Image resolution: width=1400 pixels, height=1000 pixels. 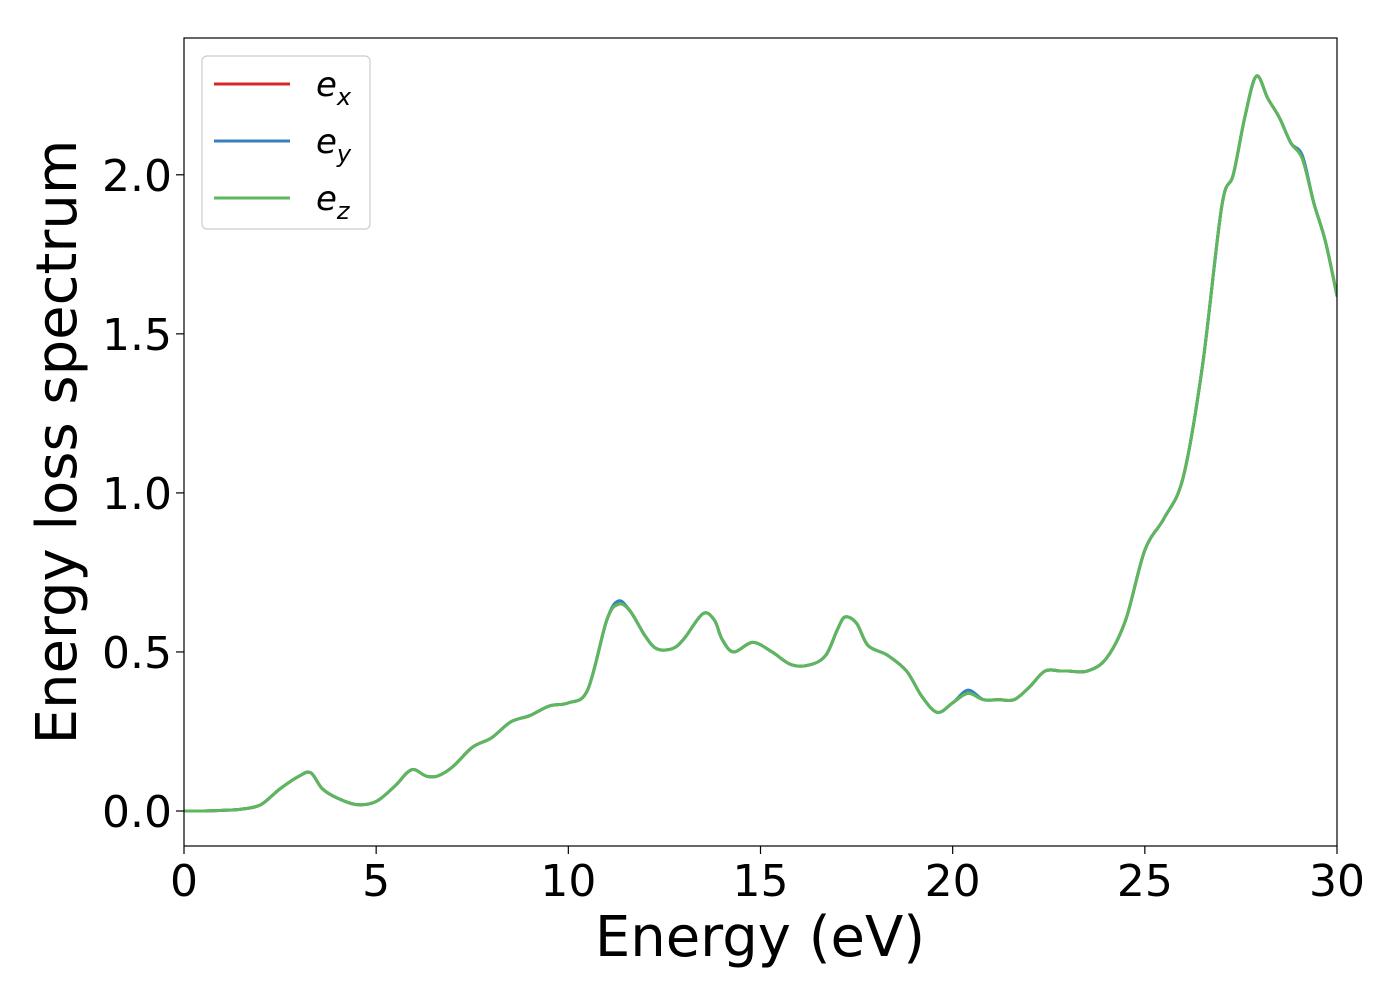 I want to click on x-tick-label: 25, so click(x=1145, y=881).